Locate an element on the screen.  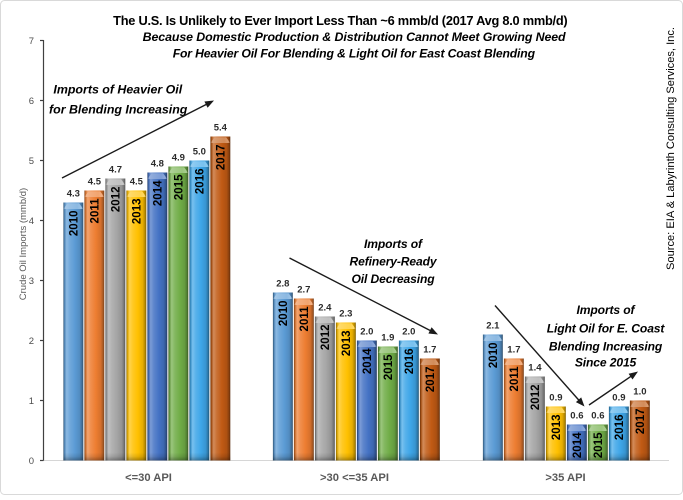
svg-text: Refinery-Ready is located at coordinates (393, 261).